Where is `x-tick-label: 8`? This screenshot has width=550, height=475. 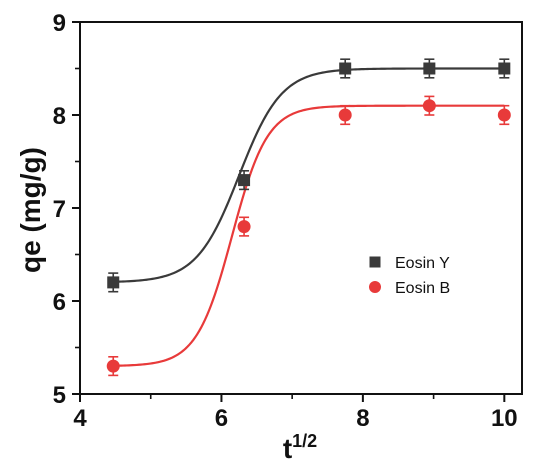 x-tick-label: 8 is located at coordinates (362, 418).